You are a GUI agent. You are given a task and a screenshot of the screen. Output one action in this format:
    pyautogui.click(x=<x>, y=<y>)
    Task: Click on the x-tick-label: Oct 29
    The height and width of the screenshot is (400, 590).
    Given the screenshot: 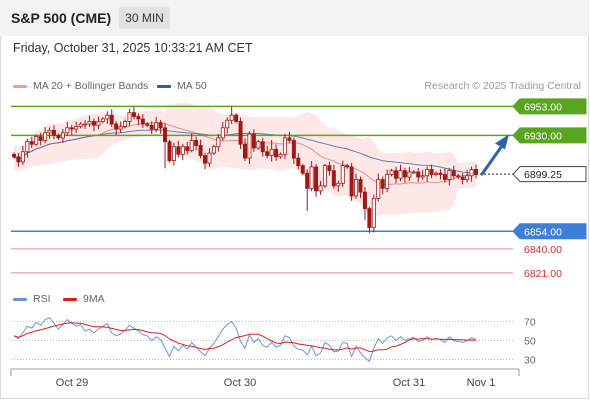 What is the action you would take?
    pyautogui.click(x=72, y=383)
    